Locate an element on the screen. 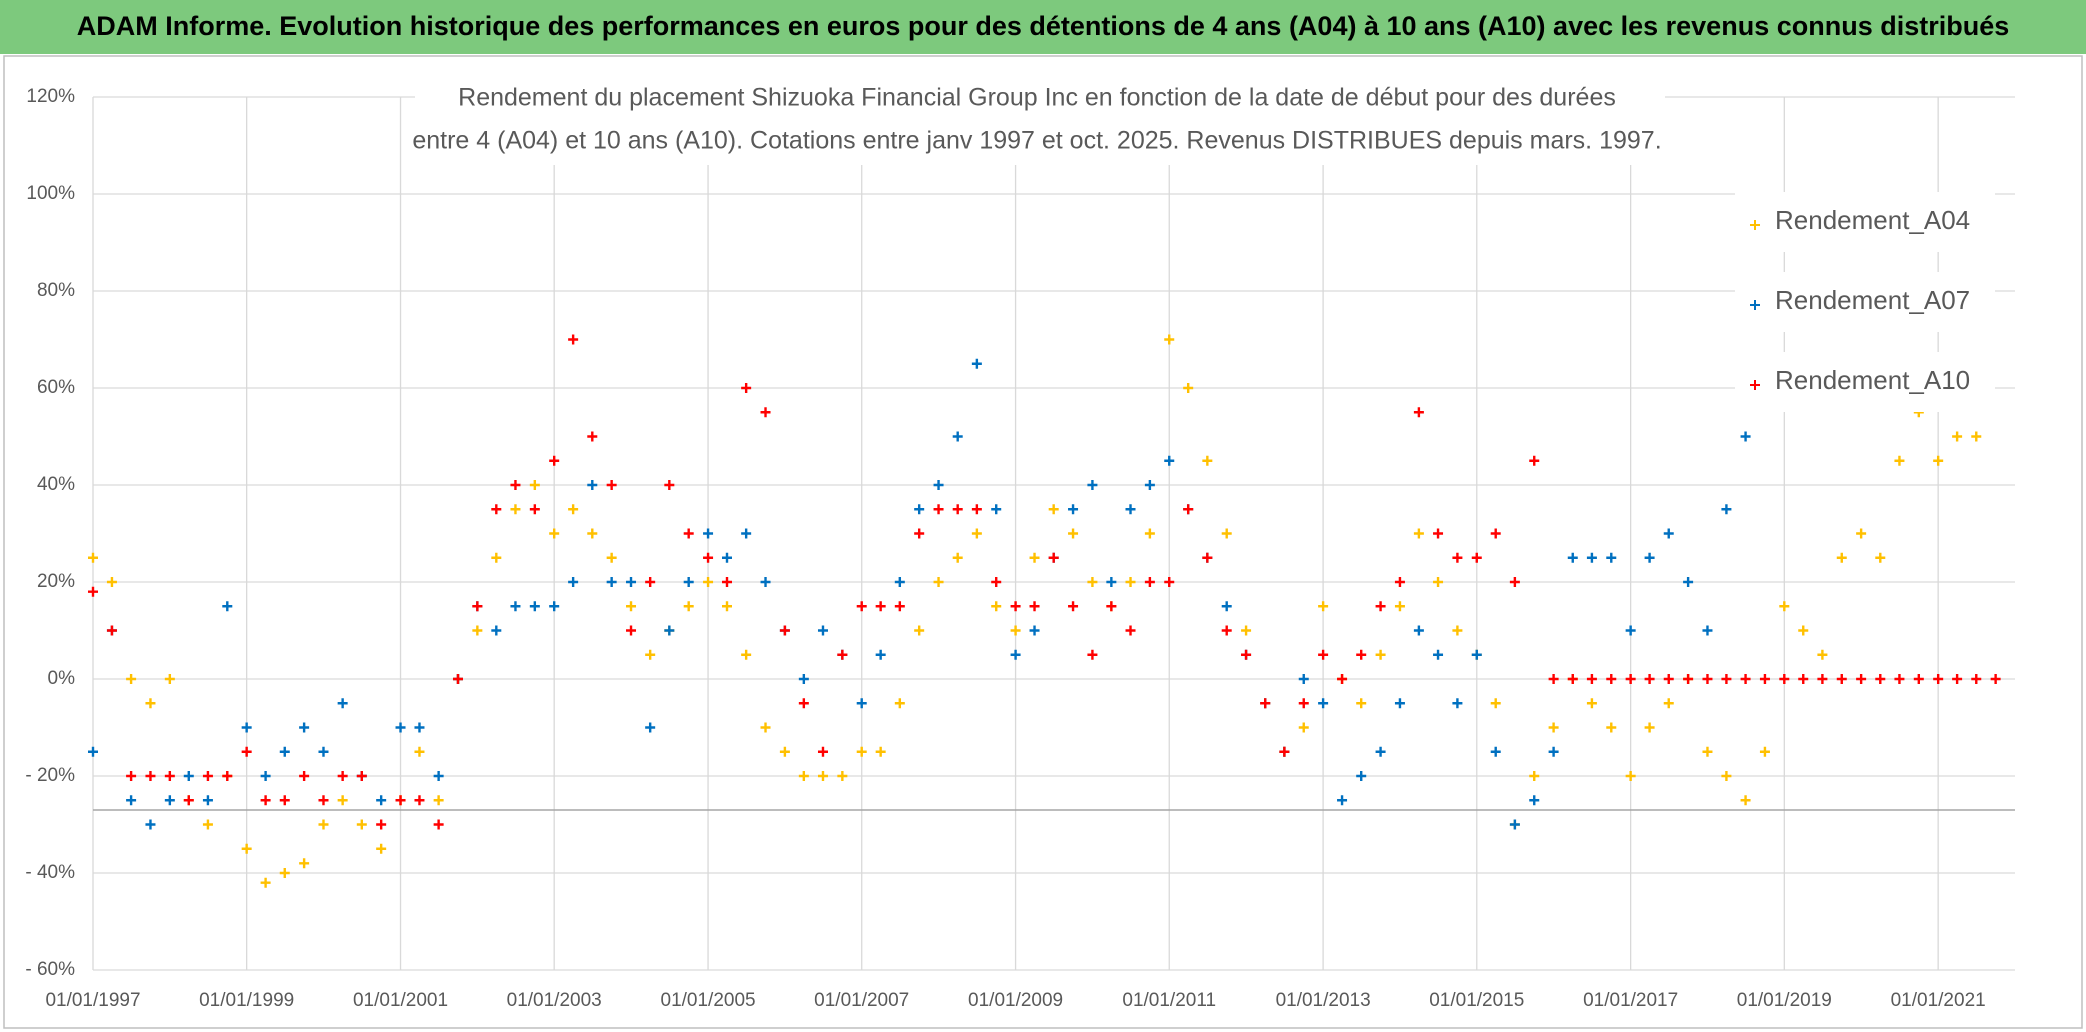  legend-label: Rendement_A07 is located at coordinates (1872, 300).